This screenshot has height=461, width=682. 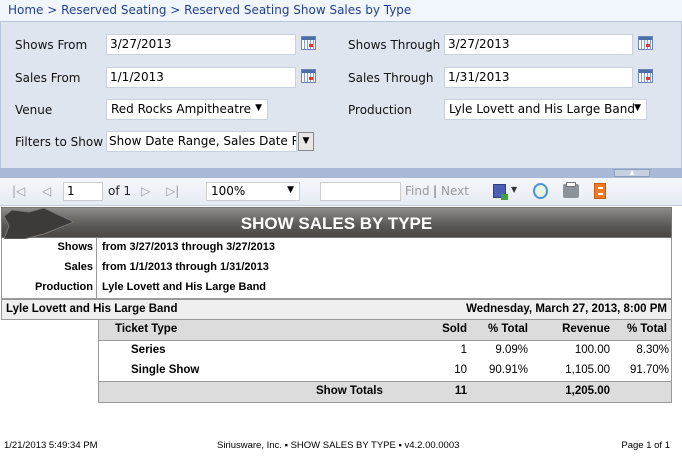 I want to click on cell-revenue: 100.00, so click(x=592, y=350).